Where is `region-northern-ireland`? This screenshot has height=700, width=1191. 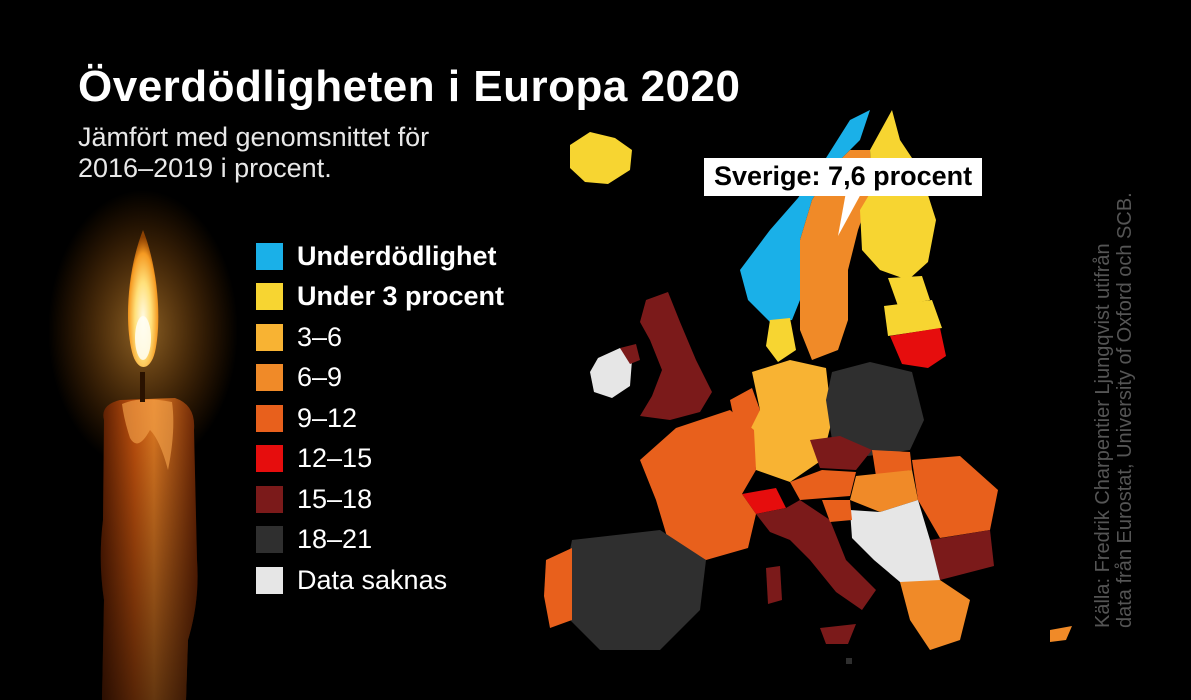 region-northern-ireland is located at coordinates (630, 354).